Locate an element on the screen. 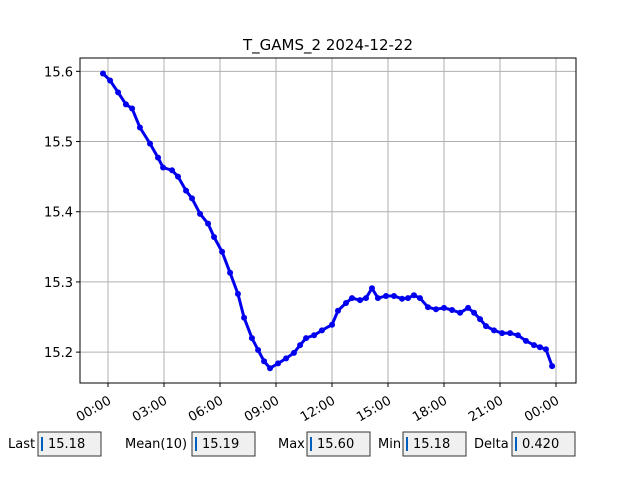 The height and width of the screenshot is (484, 640). stat-label: Last is located at coordinates (21, 444).